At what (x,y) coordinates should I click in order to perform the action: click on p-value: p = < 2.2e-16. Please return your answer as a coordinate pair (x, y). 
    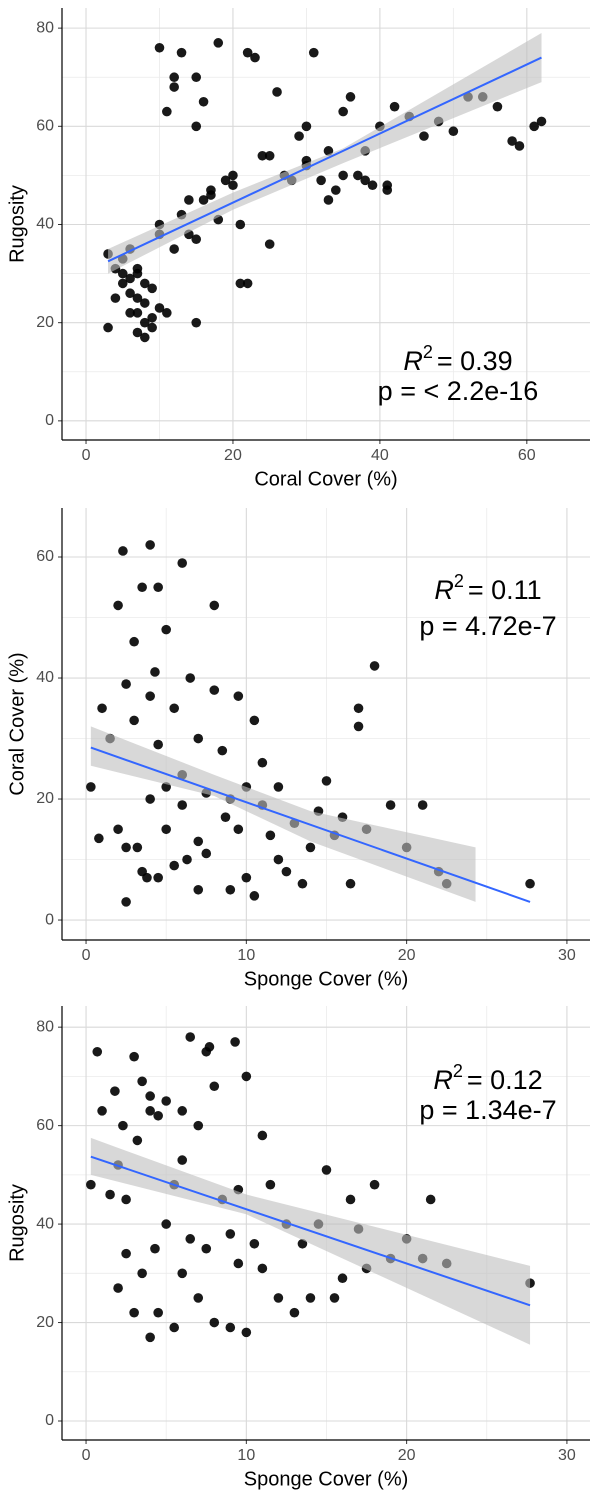
    Looking at the image, I should click on (458, 391).